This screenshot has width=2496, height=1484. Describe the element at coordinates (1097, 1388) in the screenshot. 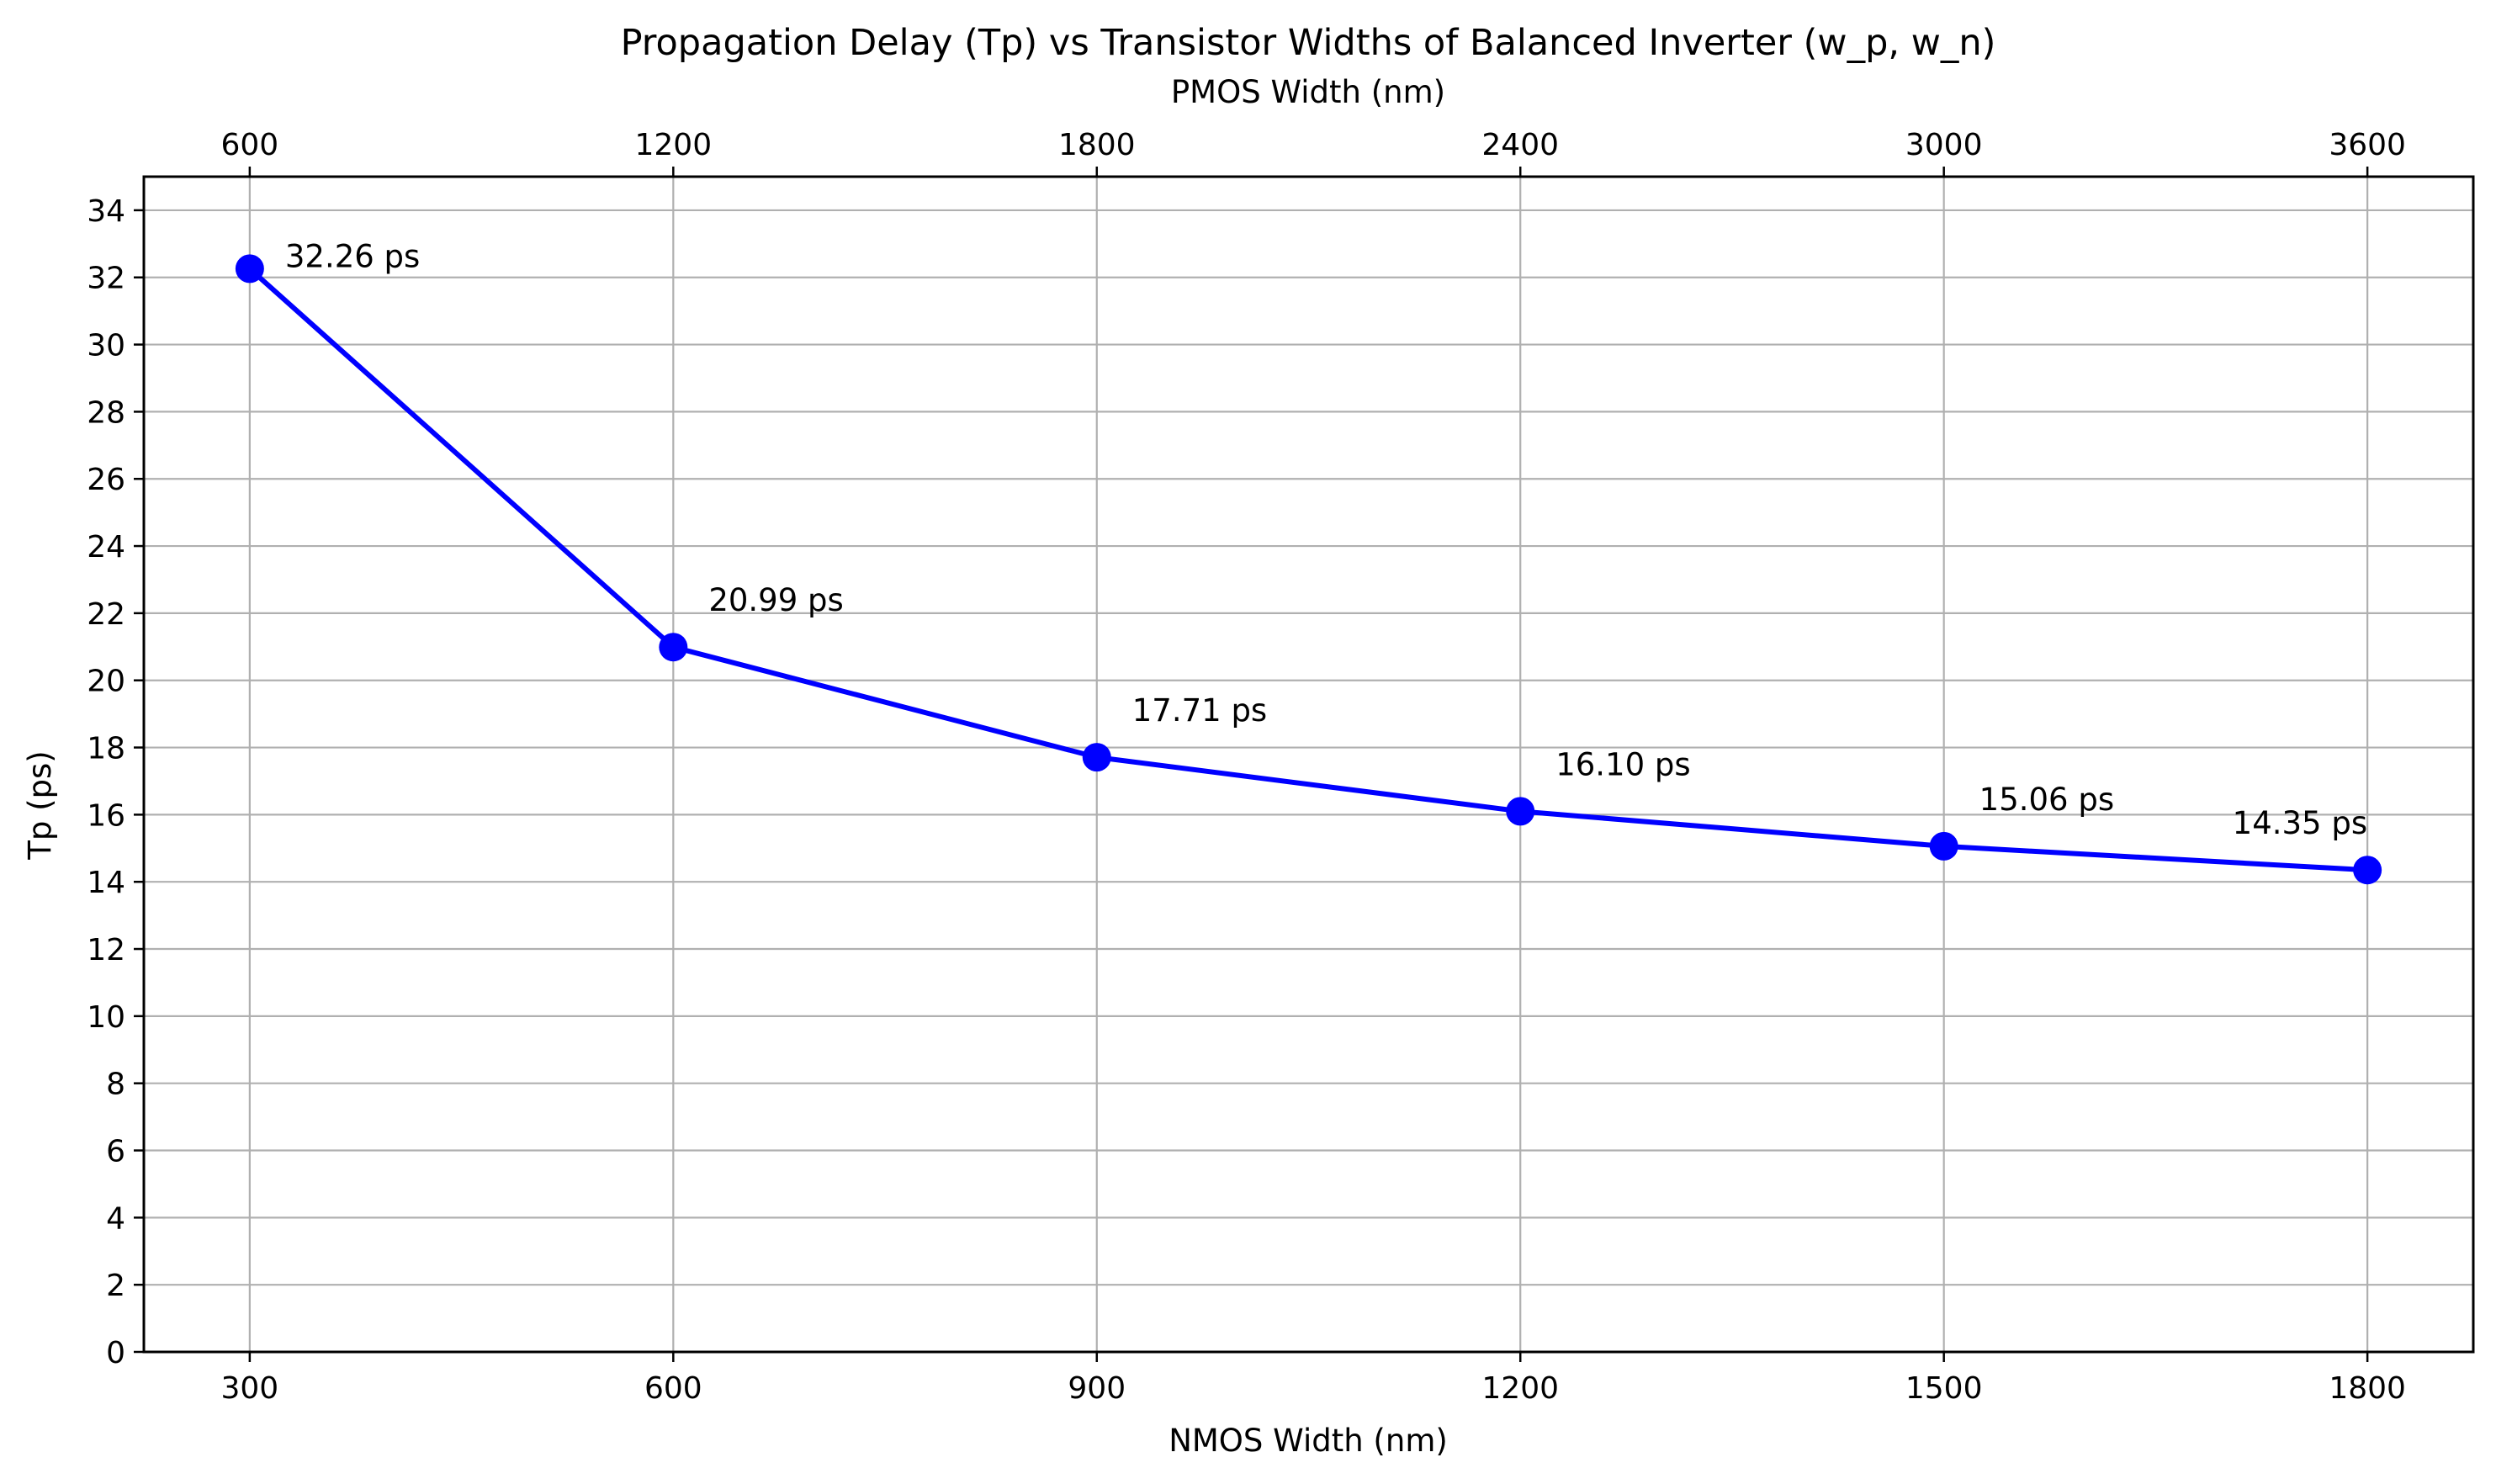

I see `x-tick-label: 900` at that location.